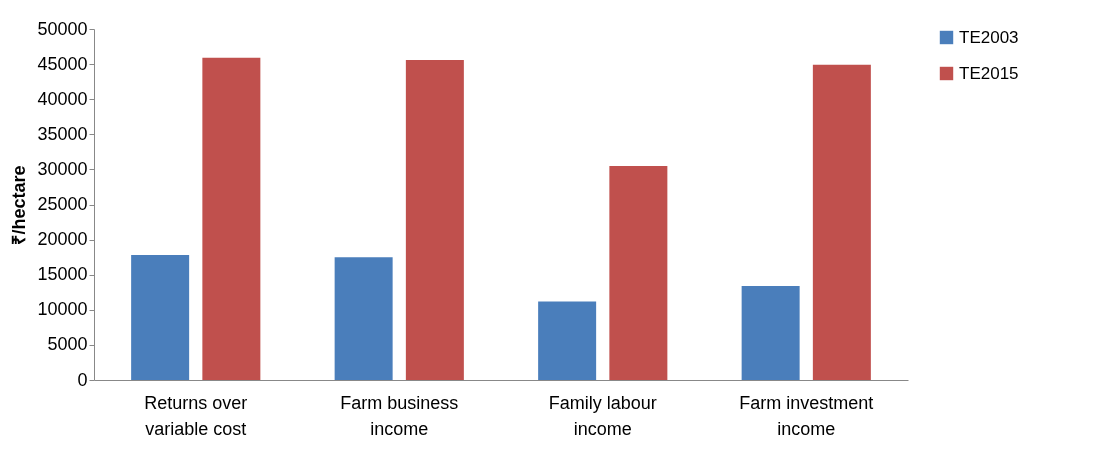  I want to click on y-tick-label: 45000, so click(62, 63).